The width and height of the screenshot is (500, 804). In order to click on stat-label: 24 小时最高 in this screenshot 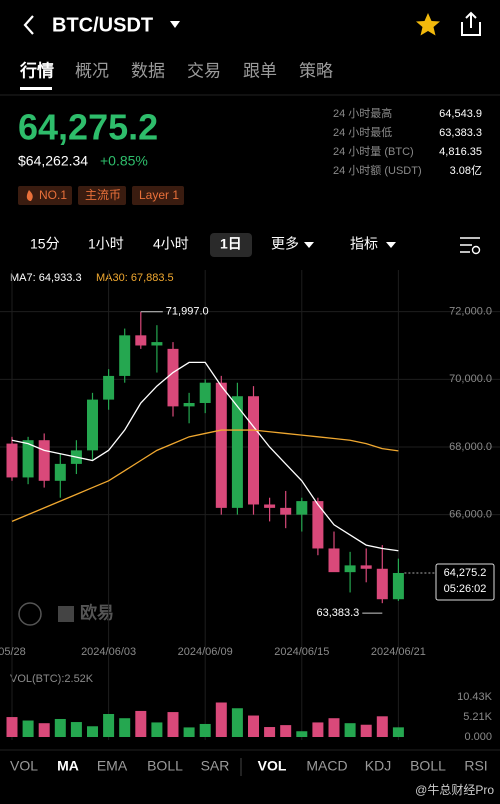, I will do `click(362, 113)`.